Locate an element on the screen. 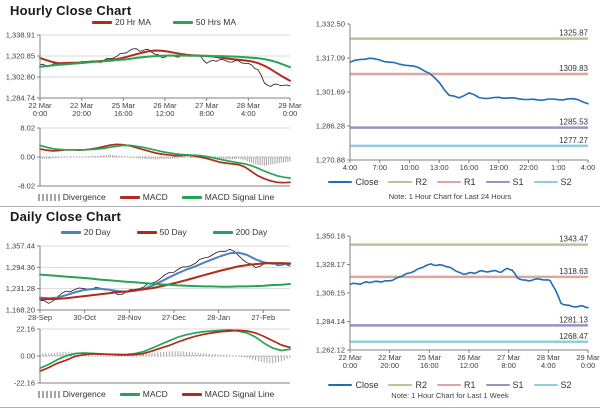 Image resolution: width=600 pixels, height=413 pixels. svg-text: 1,357.44 is located at coordinates (20, 246).